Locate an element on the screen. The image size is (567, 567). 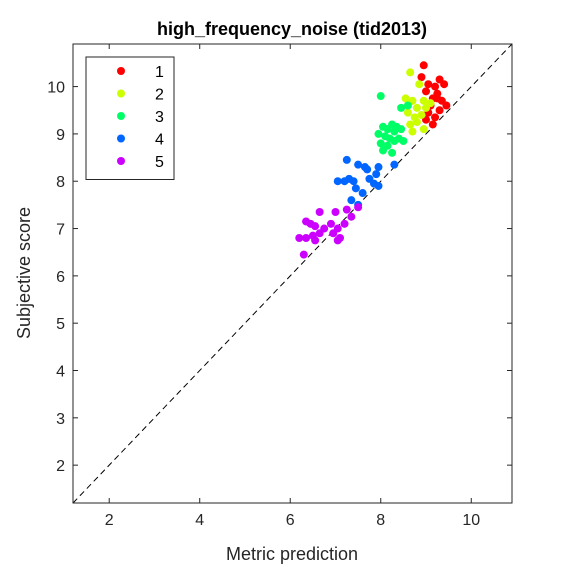
y-tick-label: 2 is located at coordinates (60, 466).